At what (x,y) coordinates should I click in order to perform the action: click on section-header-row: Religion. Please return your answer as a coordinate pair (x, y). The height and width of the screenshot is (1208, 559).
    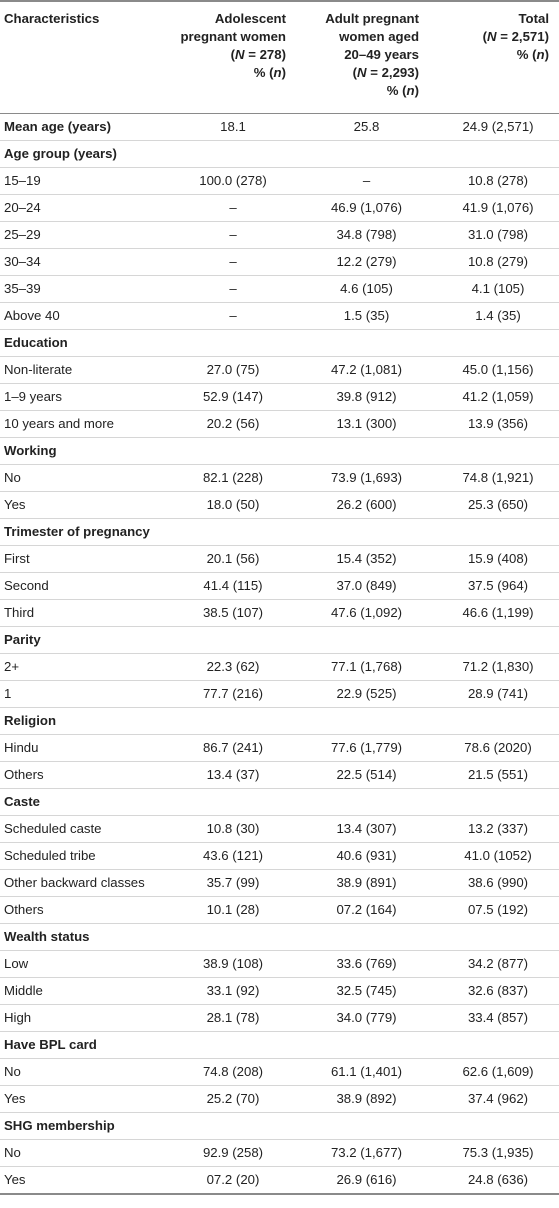
    Looking at the image, I should click on (279, 720).